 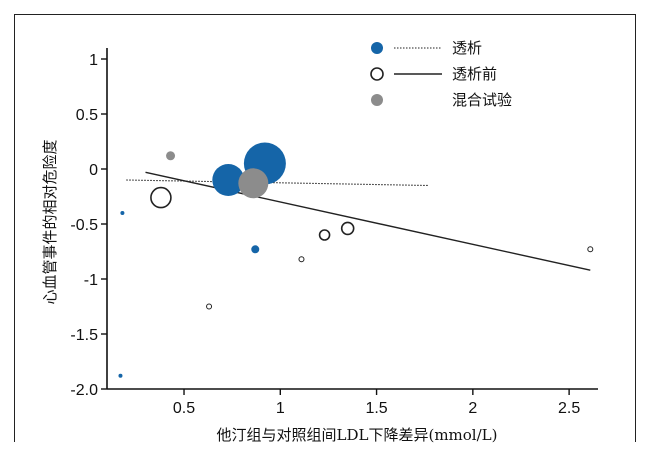 What do you see at coordinates (84, 225) in the screenshot?
I see `y-tick-label: -0.5` at bounding box center [84, 225].